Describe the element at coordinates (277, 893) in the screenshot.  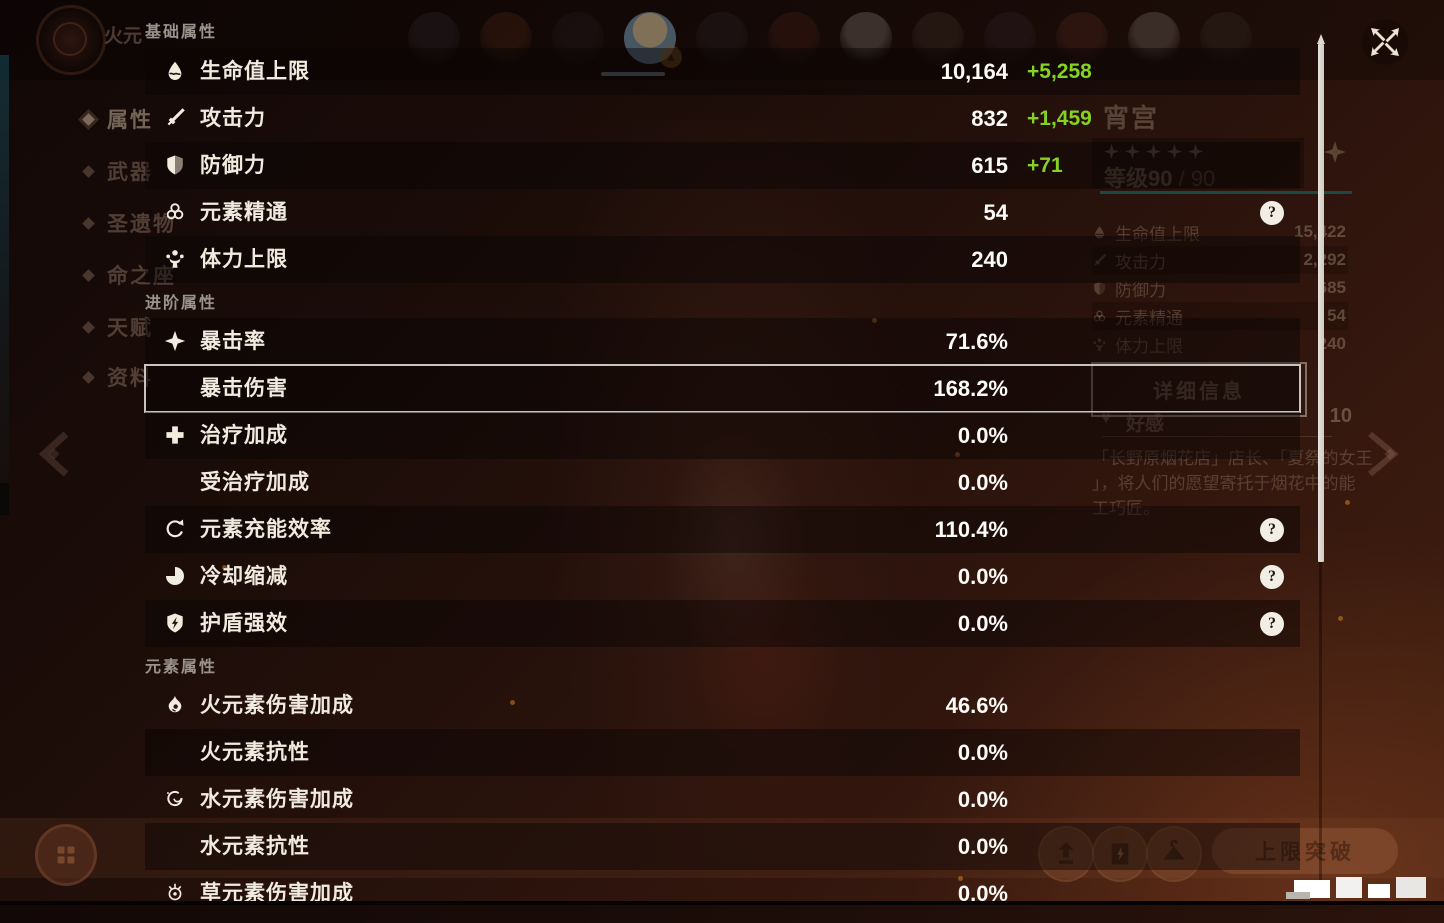
I see `stat-label: 草元素伤害加成` at that location.